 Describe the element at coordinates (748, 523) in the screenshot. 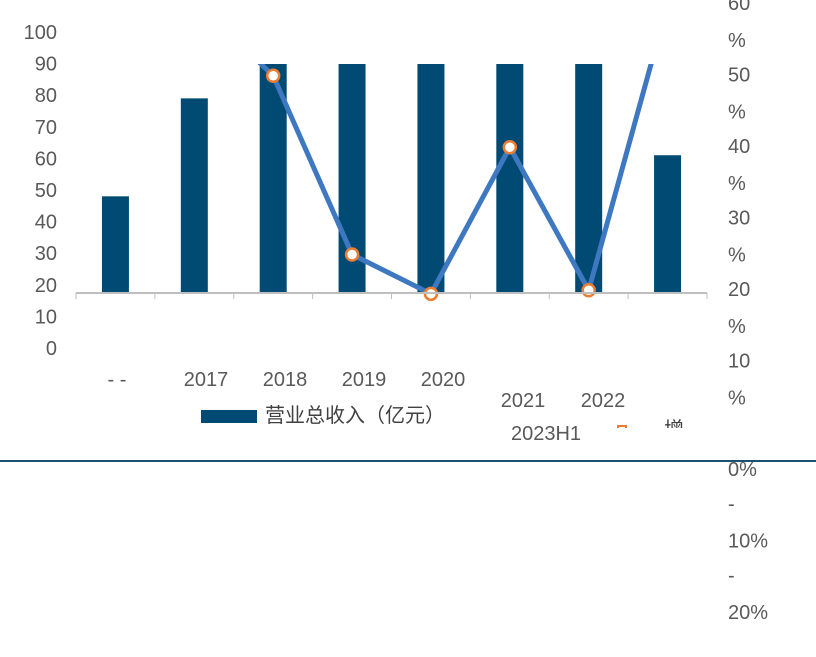

I see `right-tick-label: -10%` at that location.